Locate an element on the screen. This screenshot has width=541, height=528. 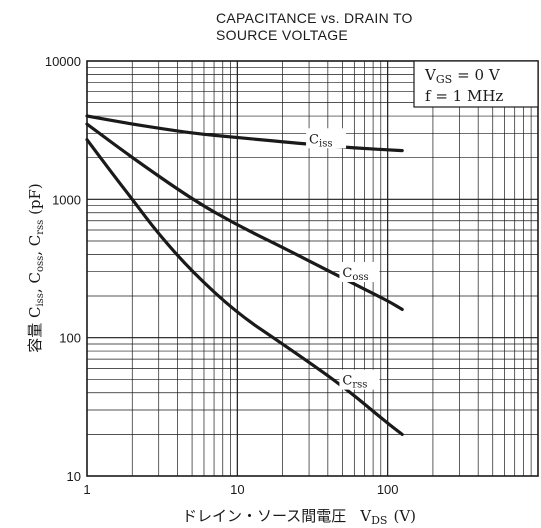
y-tick-label: 1000 is located at coordinates (66, 199).